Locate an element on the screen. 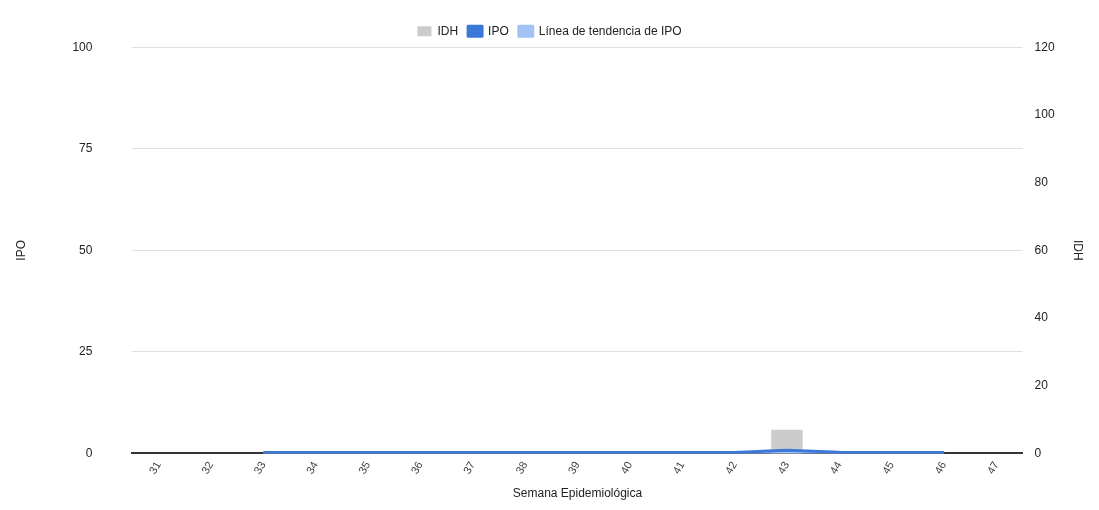  x-tick-label: 39 is located at coordinates (573, 467).